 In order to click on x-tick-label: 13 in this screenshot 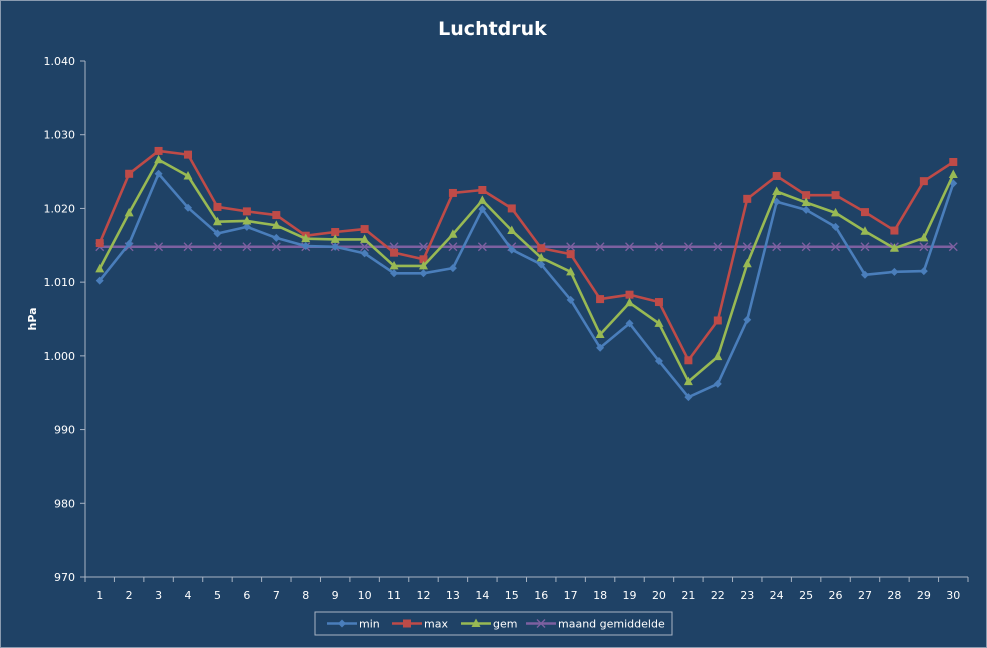, I will do `click(453, 595)`.